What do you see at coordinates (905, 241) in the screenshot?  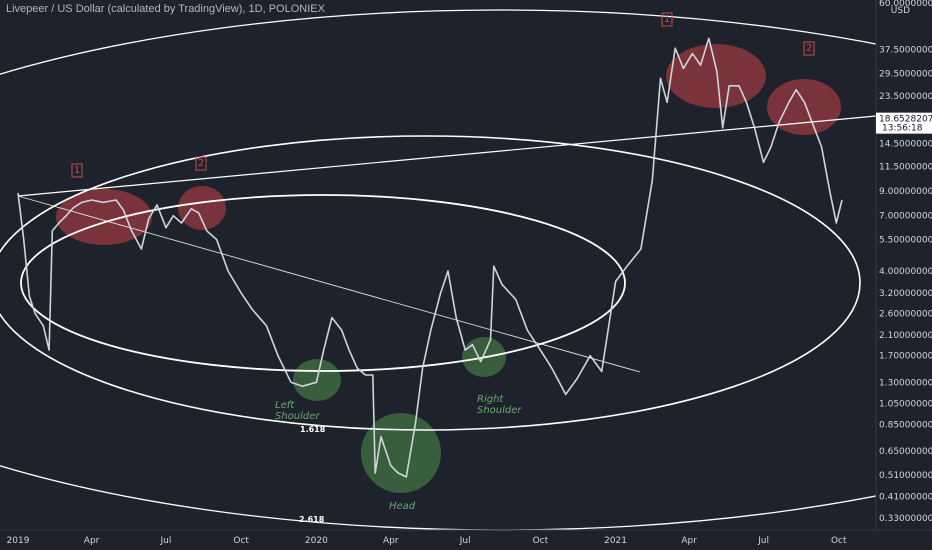 I see `y-tick-label: 5.50000000` at bounding box center [905, 241].